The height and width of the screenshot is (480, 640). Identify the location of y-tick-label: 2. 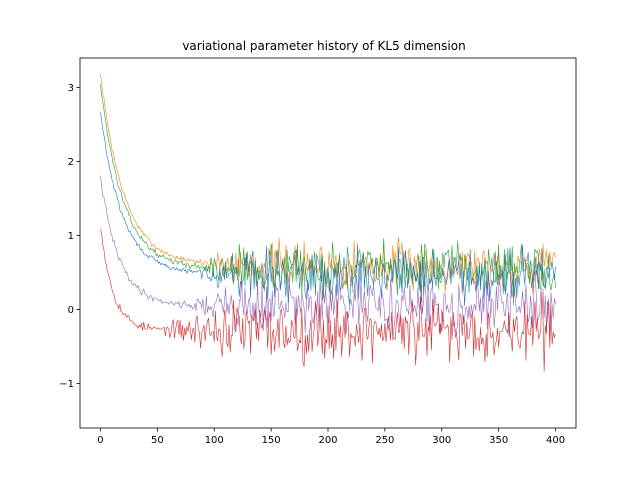
(71, 162).